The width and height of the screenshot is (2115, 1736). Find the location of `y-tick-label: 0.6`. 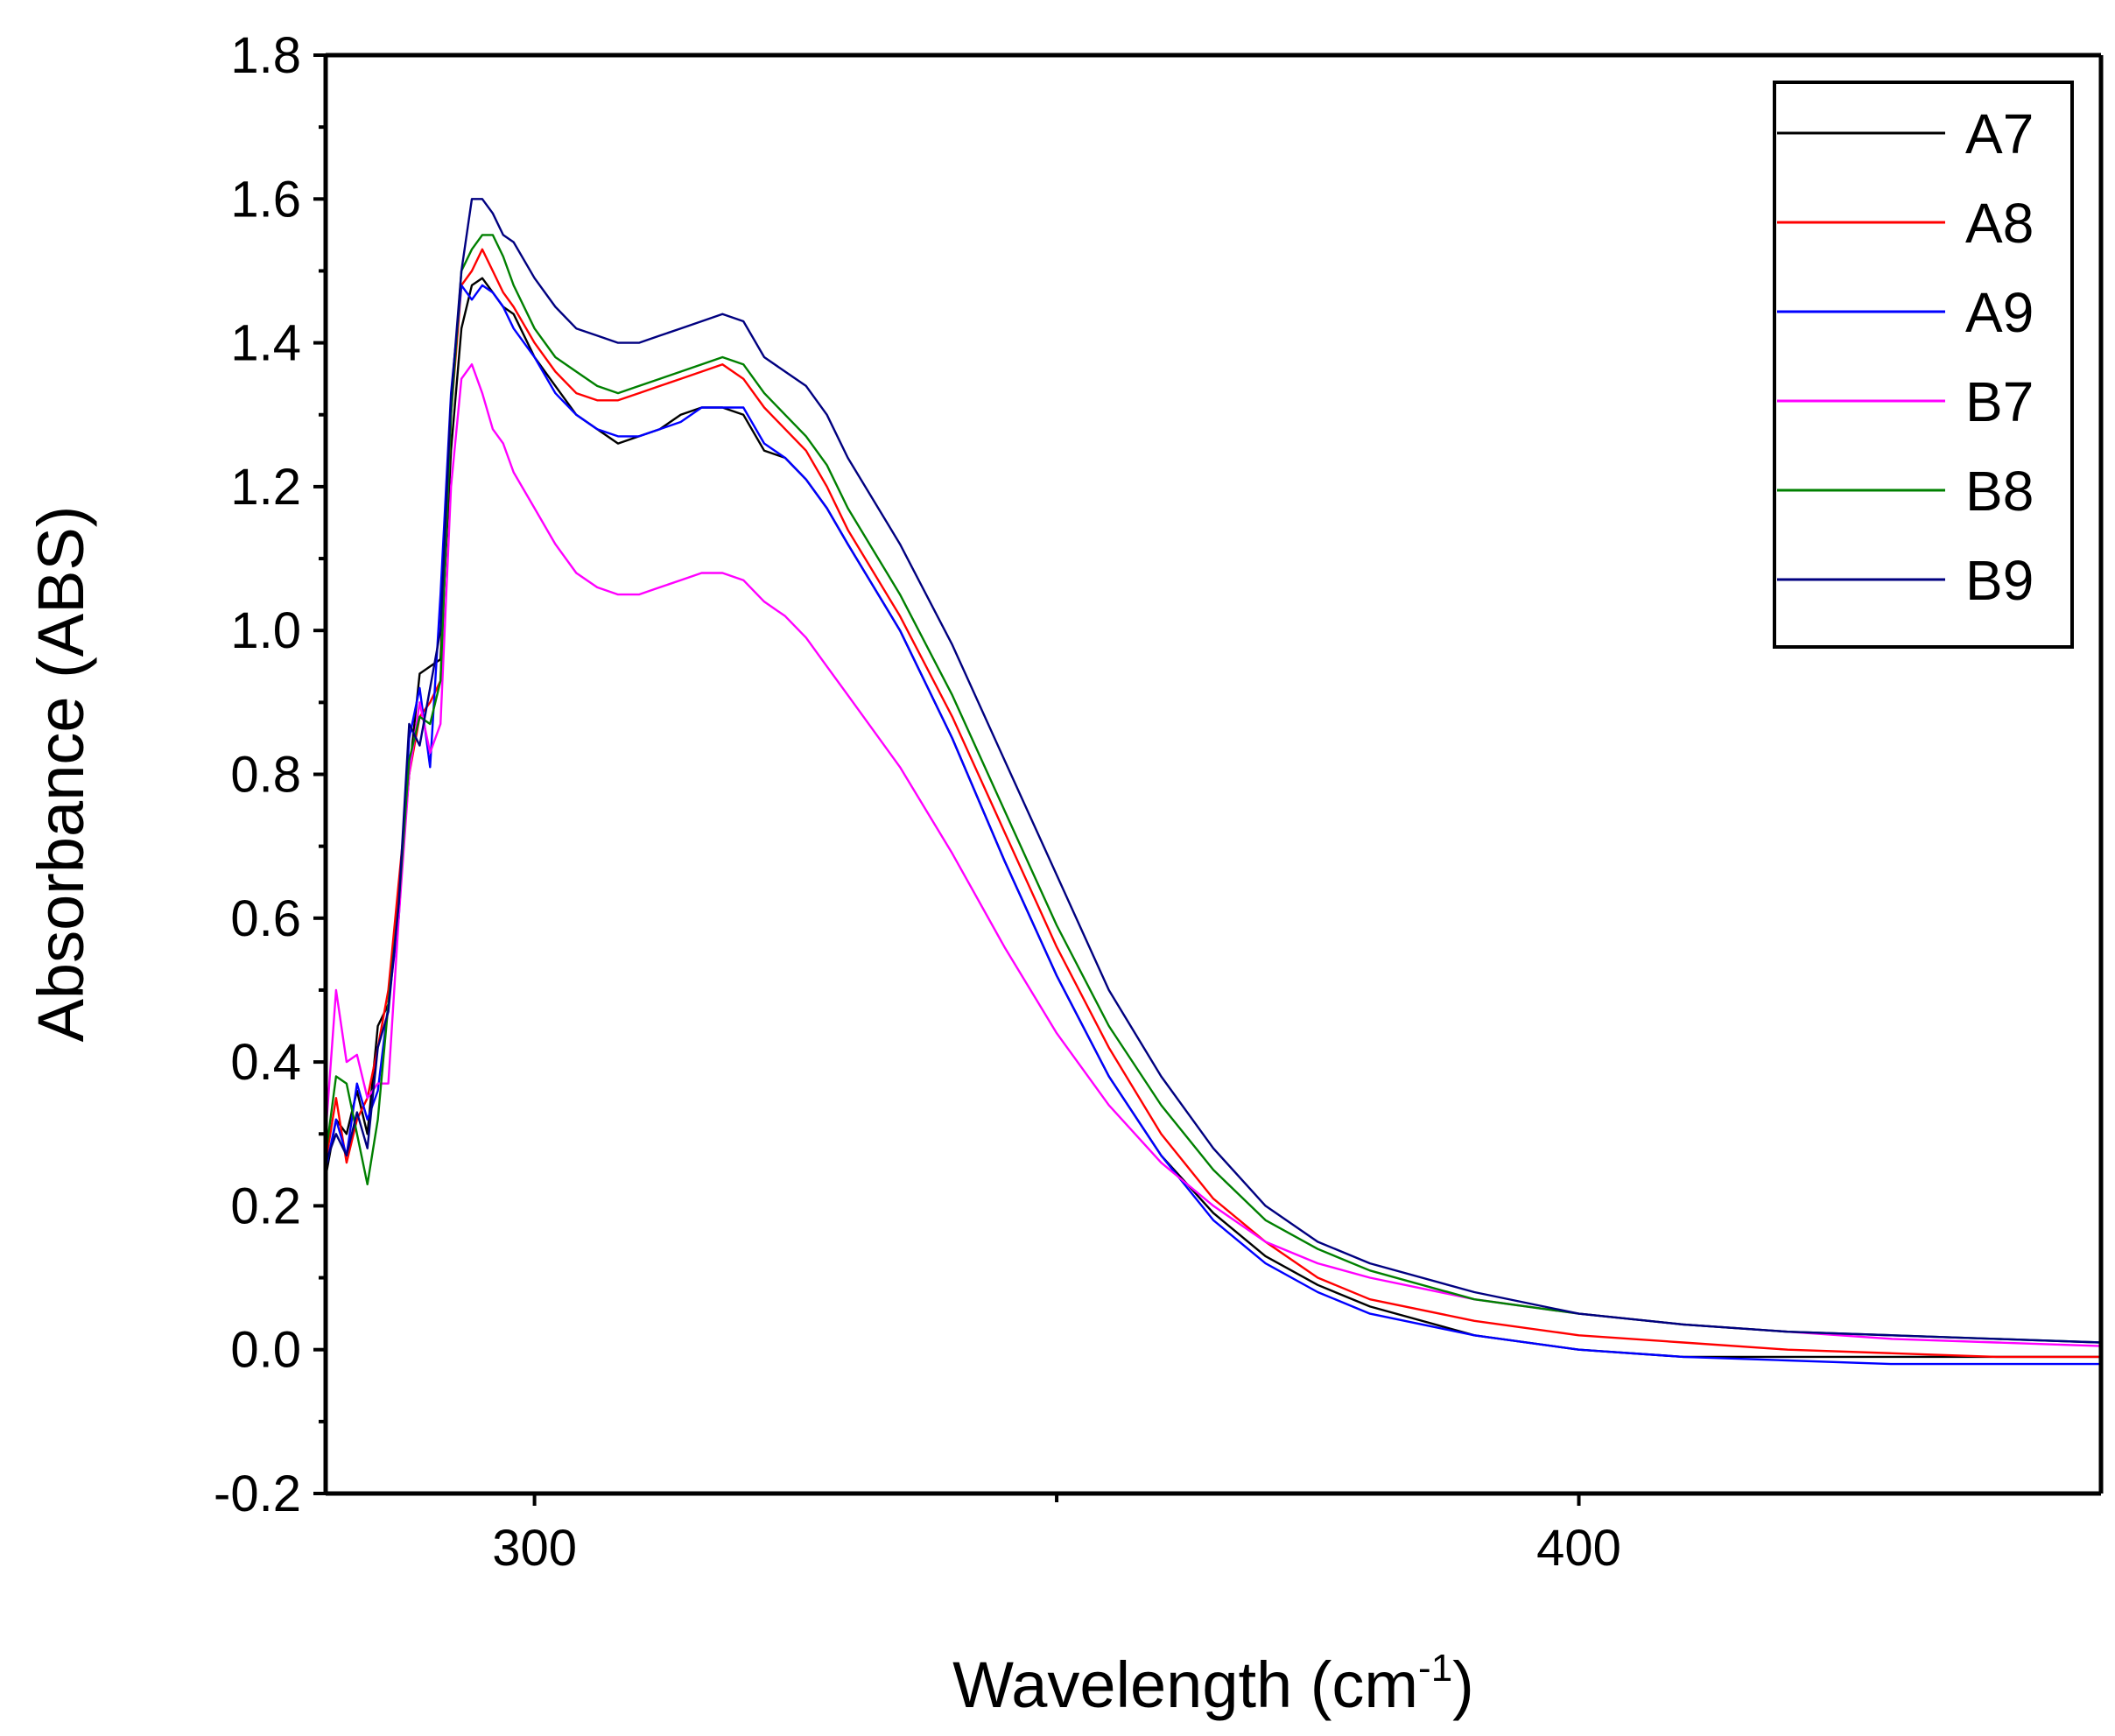

y-tick-label: 0.6 is located at coordinates (266, 918).